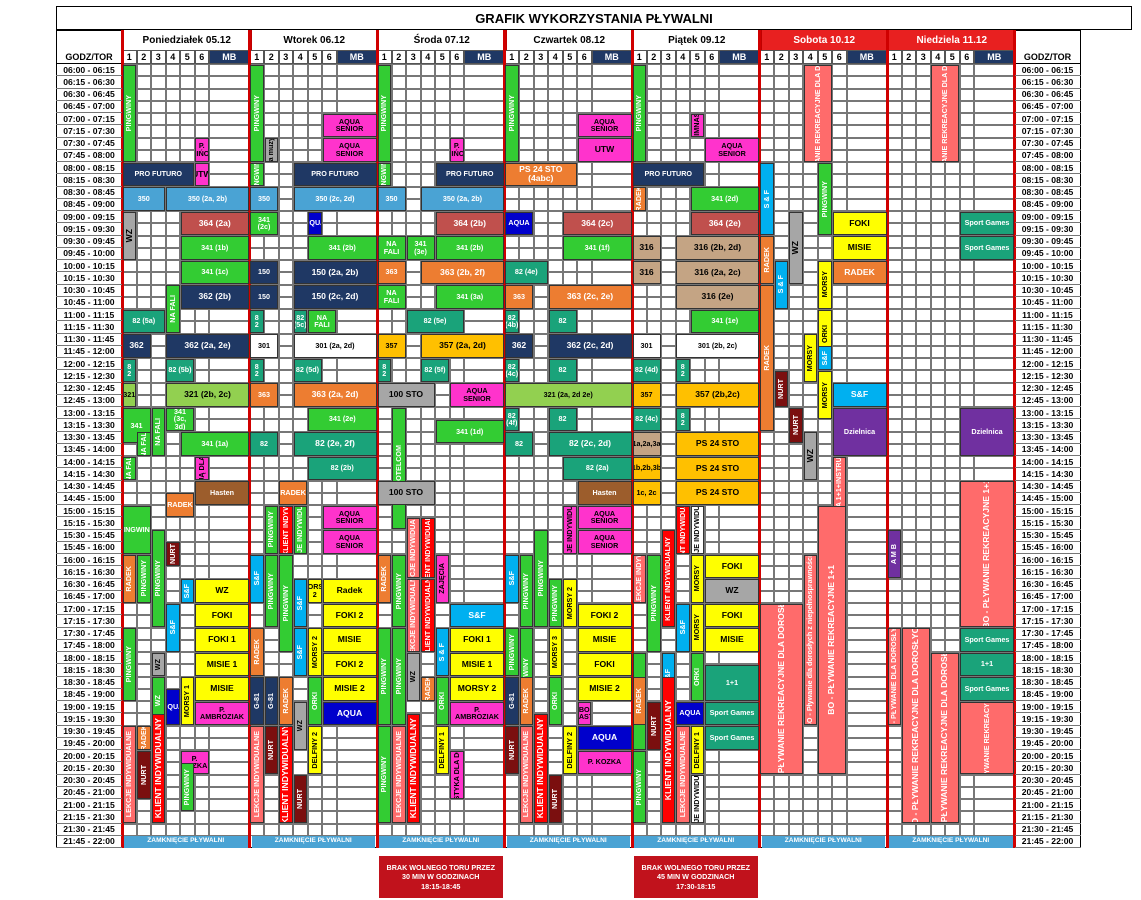  Describe the element at coordinates (89, 168) in the screenshot. I see `time-label-left: 08:00 - 08:15` at that location.